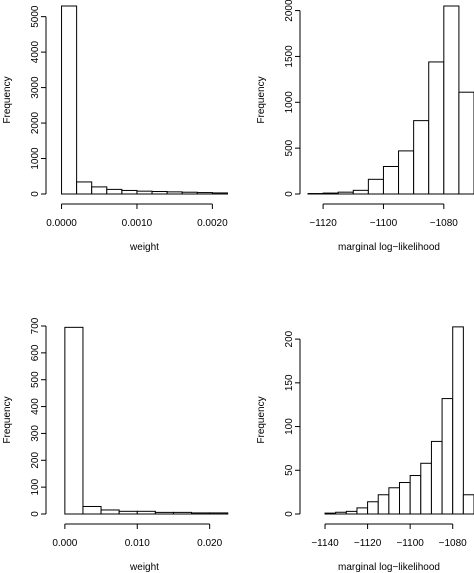 The height and width of the screenshot is (573, 474). Describe the element at coordinates (289, 382) in the screenshot. I see `y-tick-label: 150` at that location.